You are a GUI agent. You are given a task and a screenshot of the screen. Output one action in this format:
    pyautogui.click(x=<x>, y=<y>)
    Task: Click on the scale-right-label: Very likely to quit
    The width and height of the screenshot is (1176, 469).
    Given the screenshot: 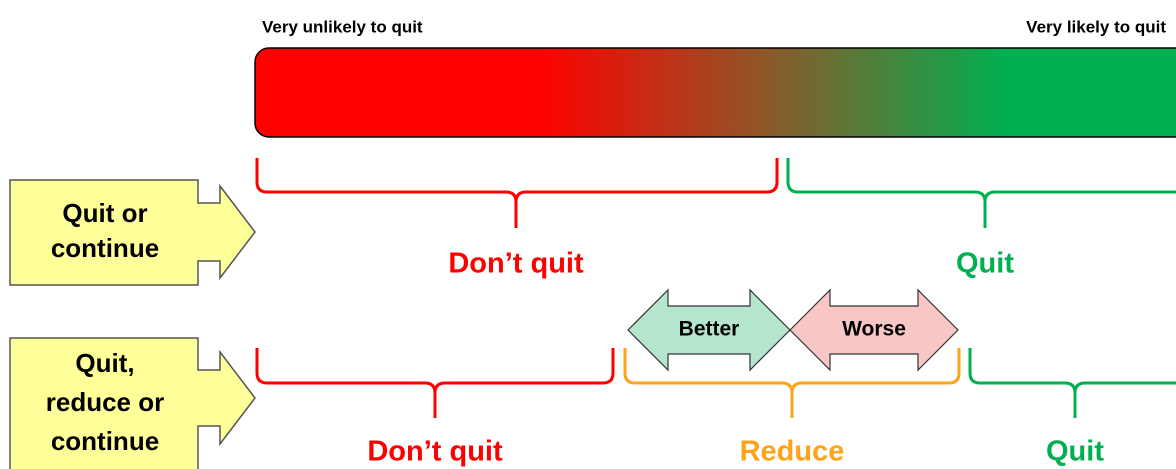 What is the action you would take?
    pyautogui.click(x=1096, y=26)
    